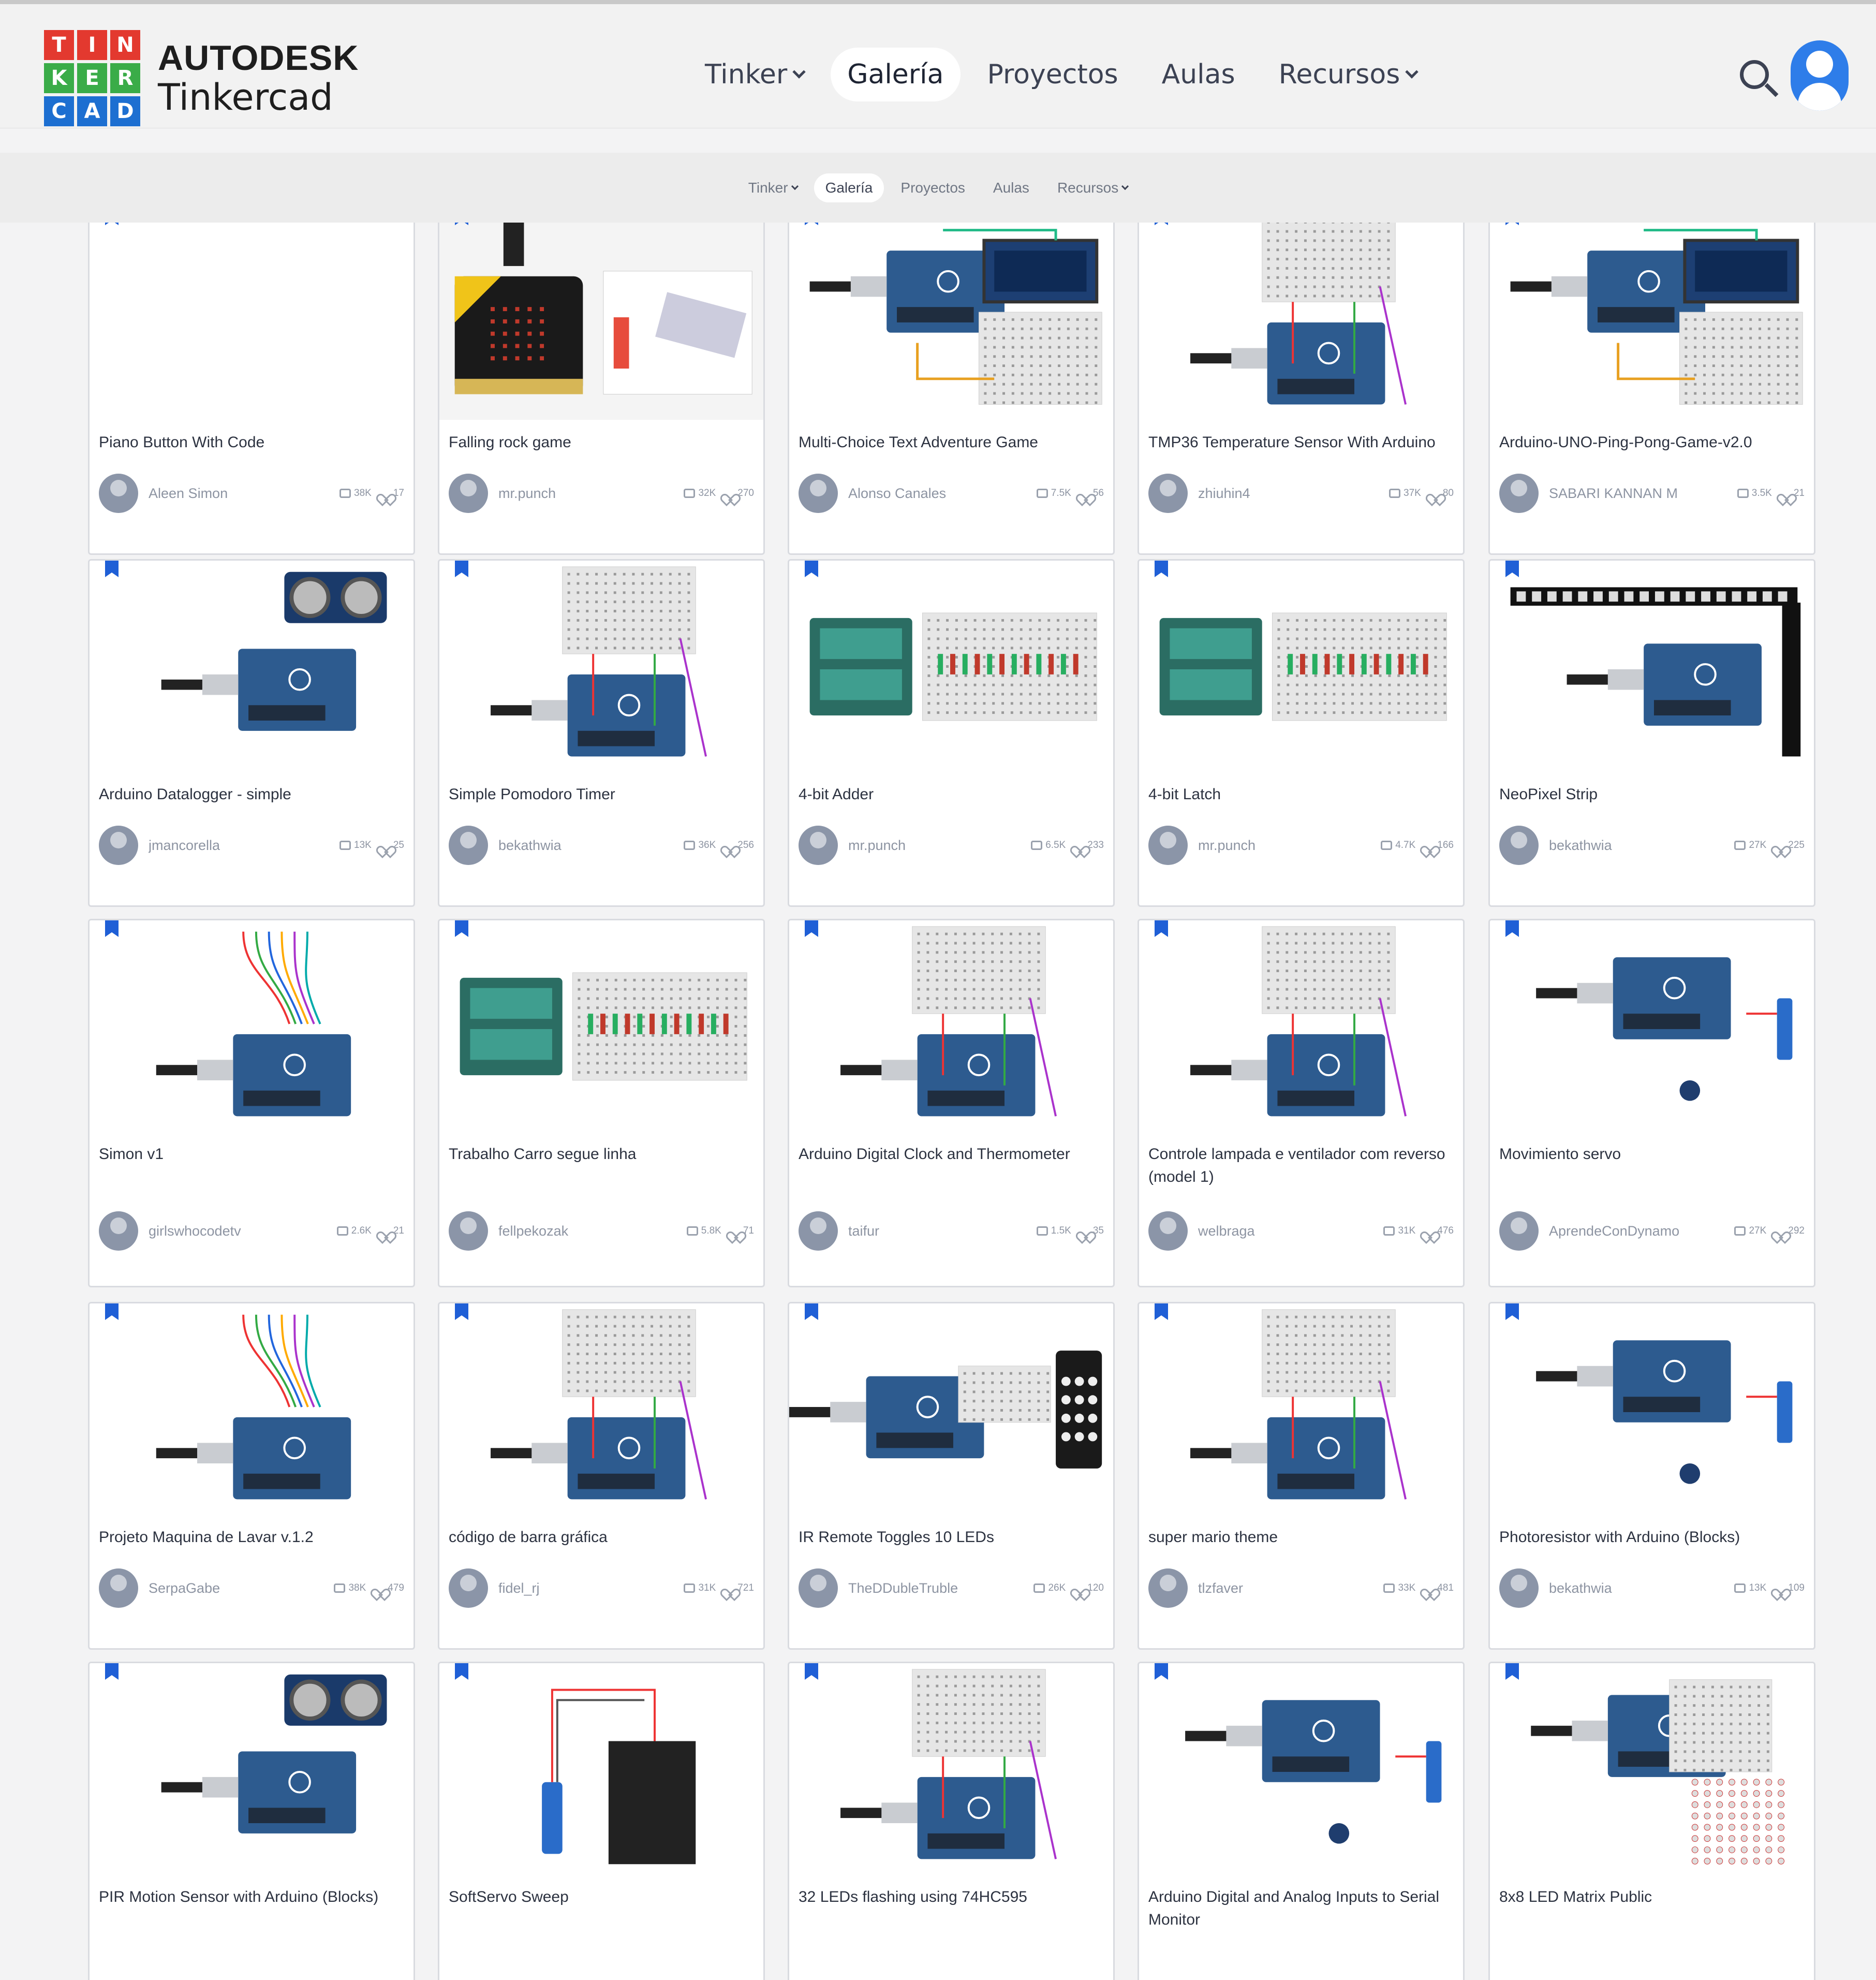 The image size is (1876, 1980). What do you see at coordinates (1560, 1155) in the screenshot?
I see `project-title: Movimiento servo` at bounding box center [1560, 1155].